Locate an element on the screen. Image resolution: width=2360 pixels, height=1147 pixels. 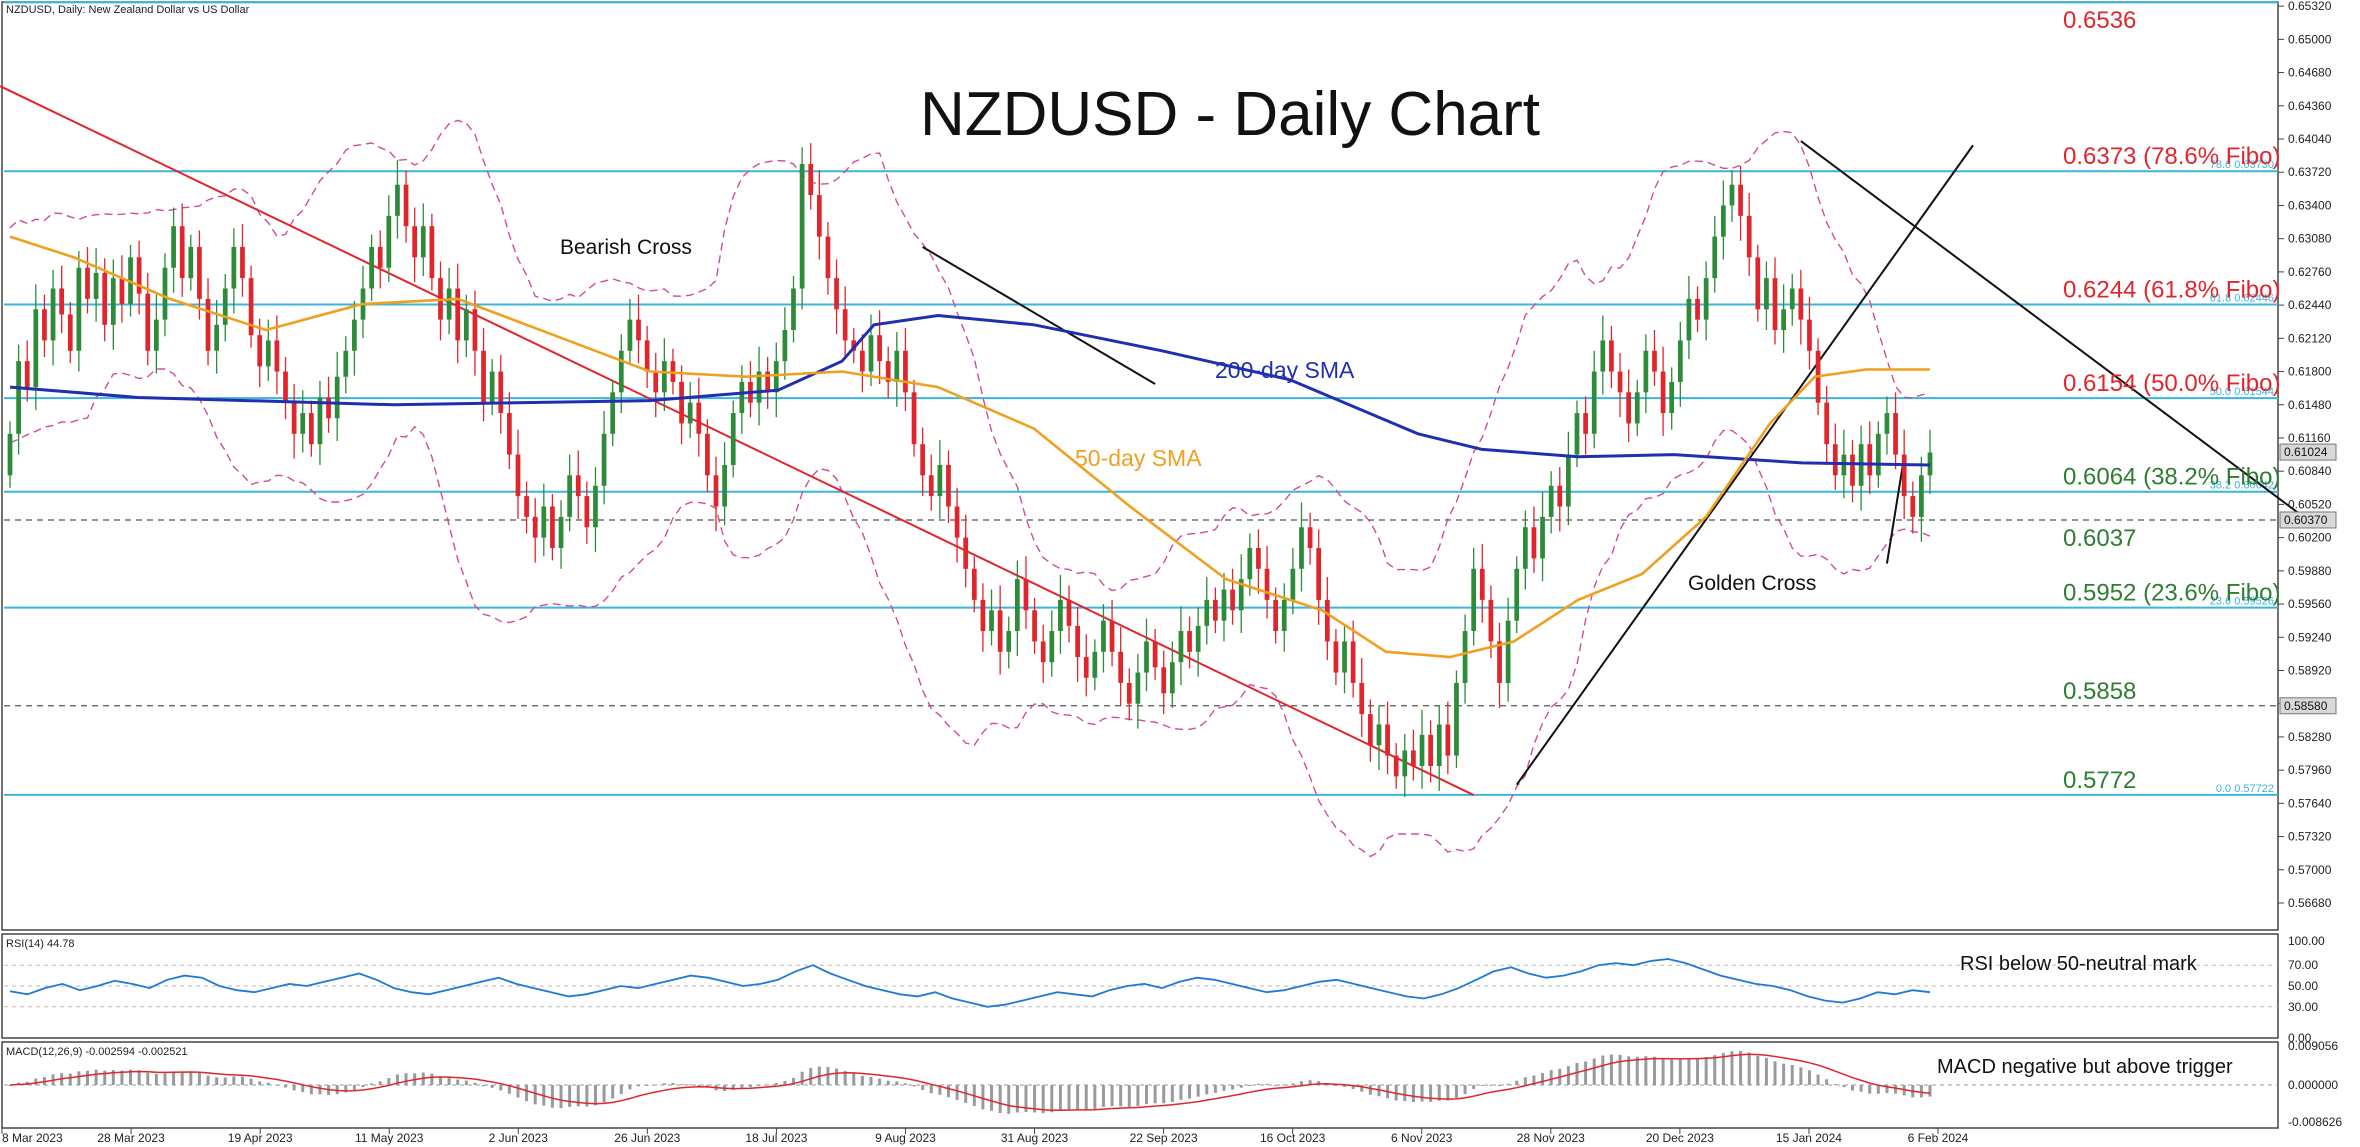
fibo-tag-1: 78.6 0.63730 is located at coordinates (2242, 165).